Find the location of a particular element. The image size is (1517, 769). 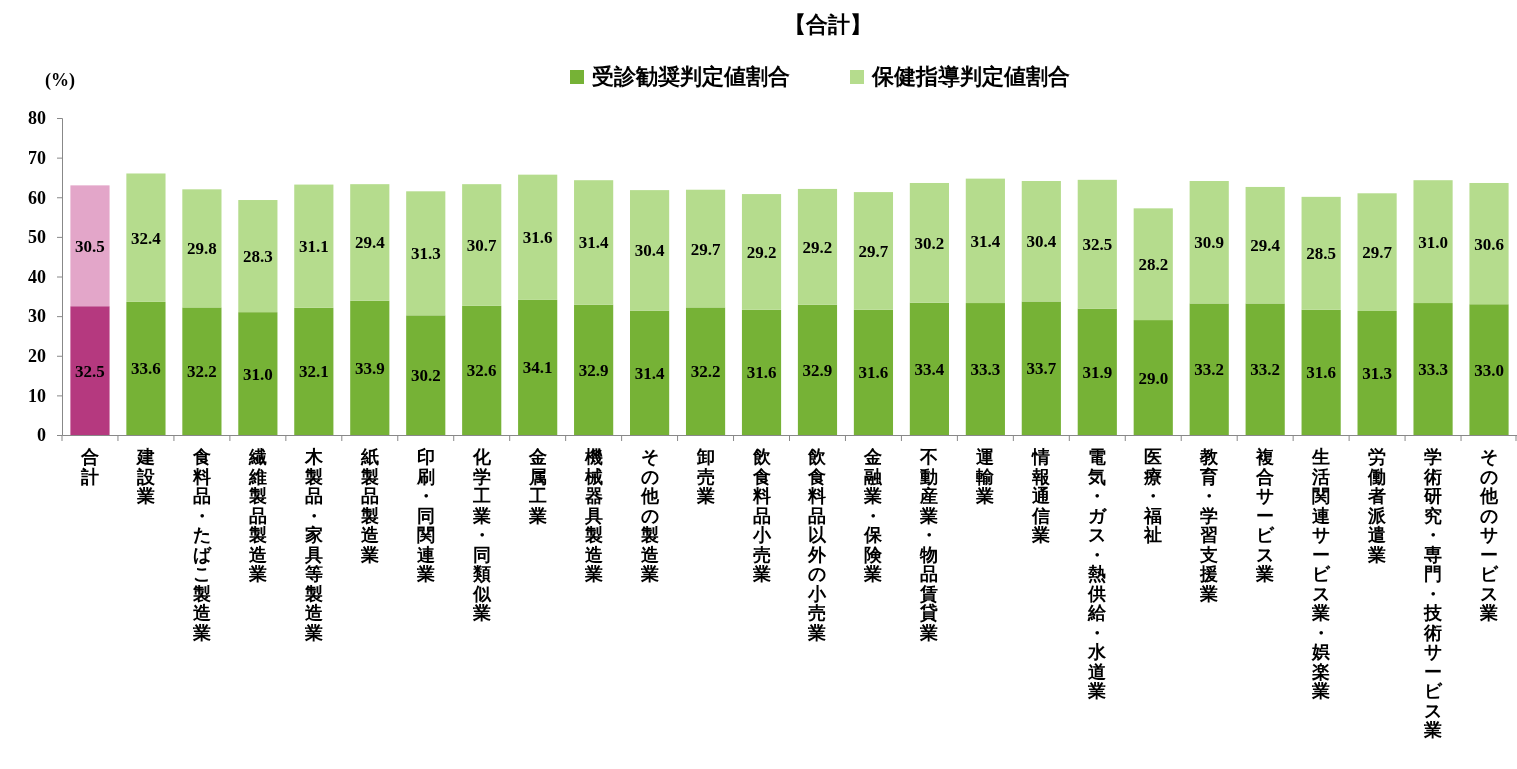

x-tick-label: 教育・学習支援業 is located at coordinates (1209, 525).